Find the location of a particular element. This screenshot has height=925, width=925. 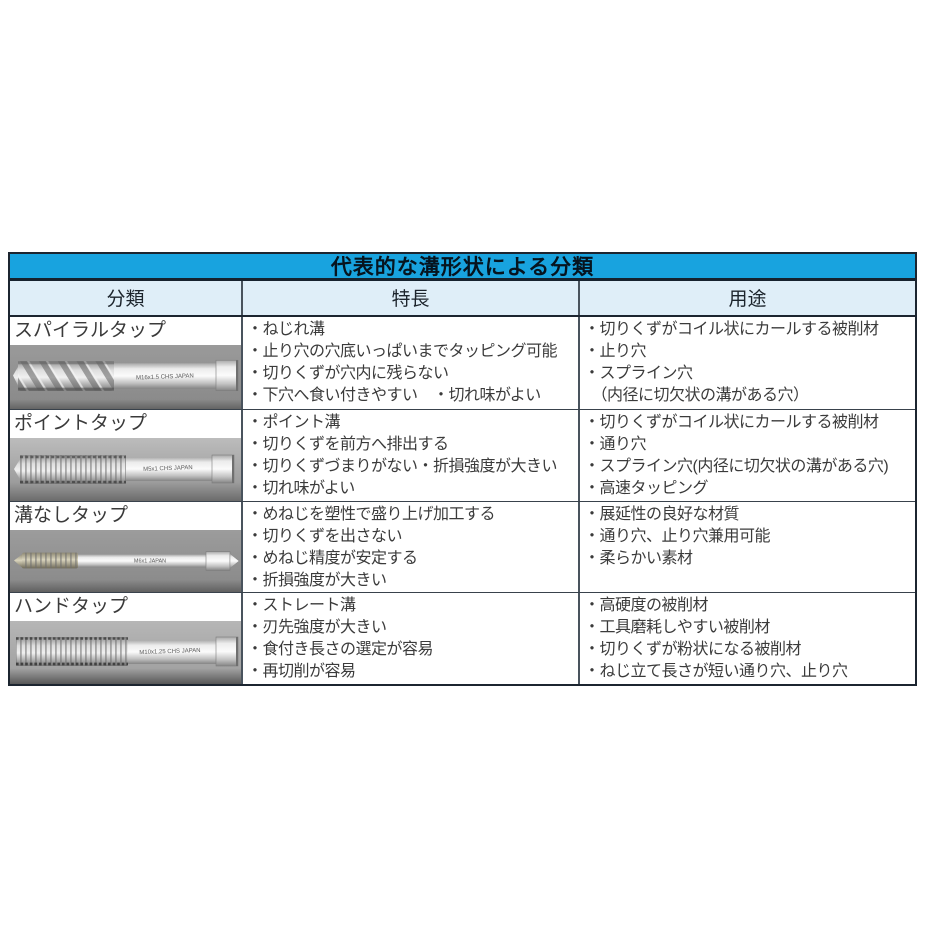

tap-marking-text: M6x1 JAPAN is located at coordinates (150, 562).